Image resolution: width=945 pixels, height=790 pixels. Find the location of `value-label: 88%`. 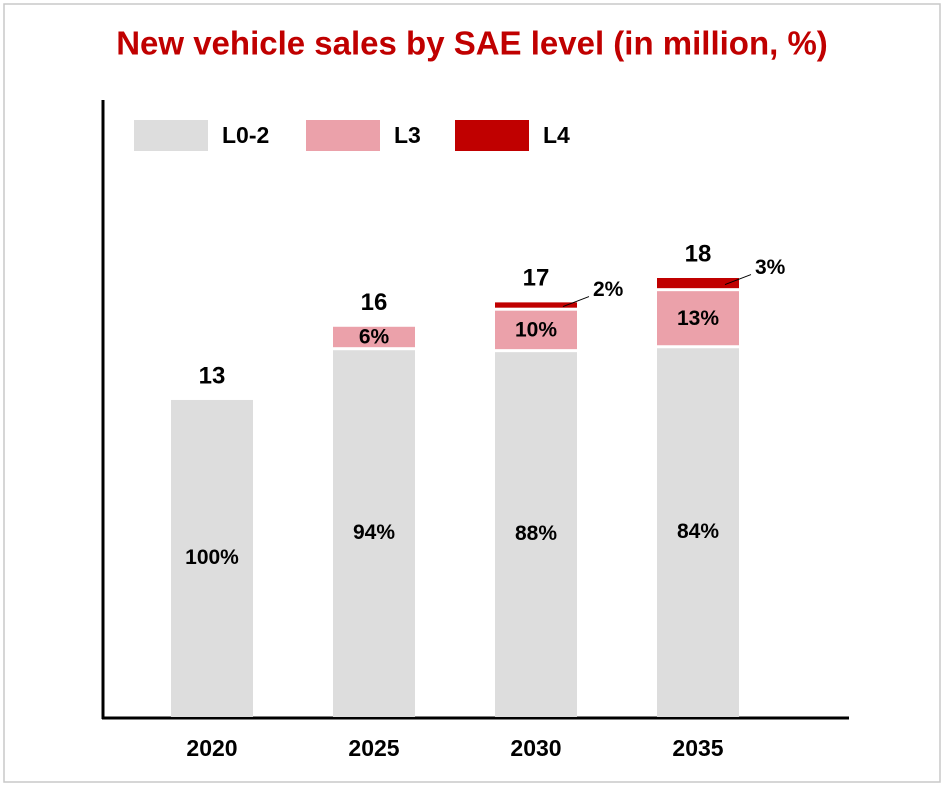

value-label: 88% is located at coordinates (536, 533).